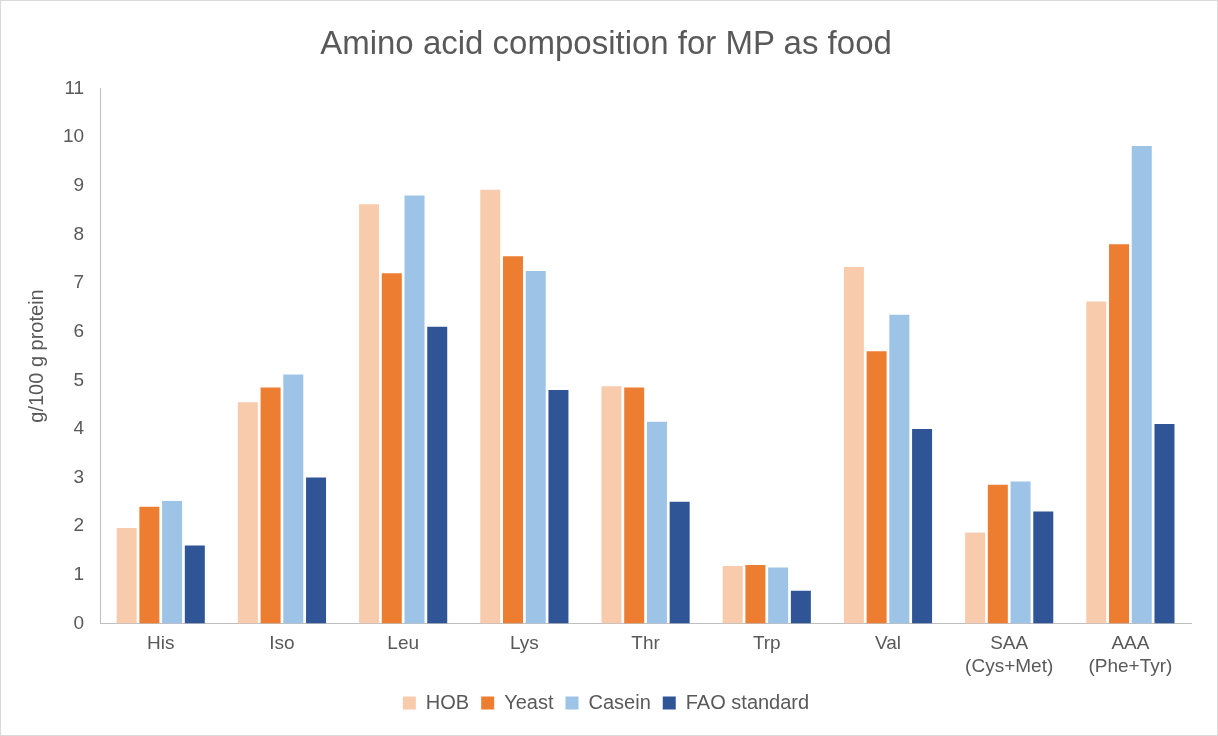 The image size is (1218, 736). I want to click on legend-label: FAO standard, so click(747, 701).